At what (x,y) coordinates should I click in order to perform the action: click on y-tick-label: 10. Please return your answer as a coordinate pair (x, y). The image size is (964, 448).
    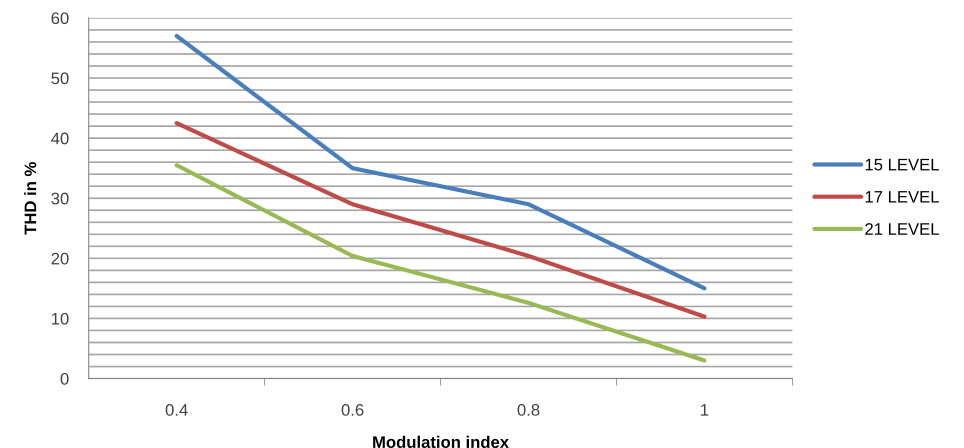
    Looking at the image, I should click on (60, 318).